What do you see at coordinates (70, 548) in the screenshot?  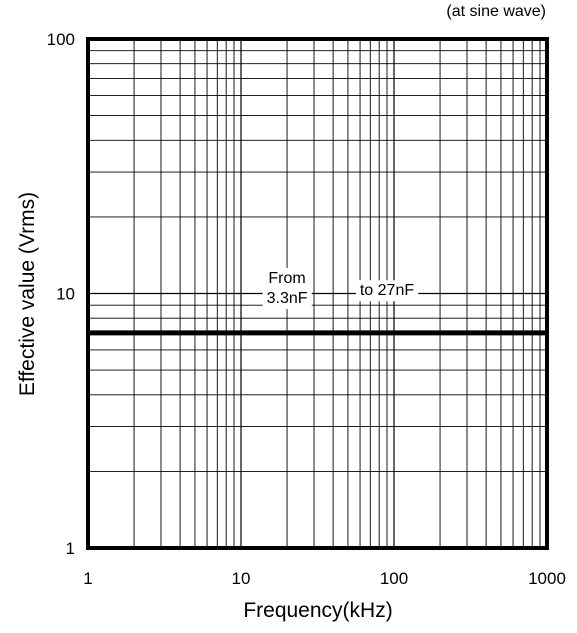 I see `y-tick-label: 1` at bounding box center [70, 548].